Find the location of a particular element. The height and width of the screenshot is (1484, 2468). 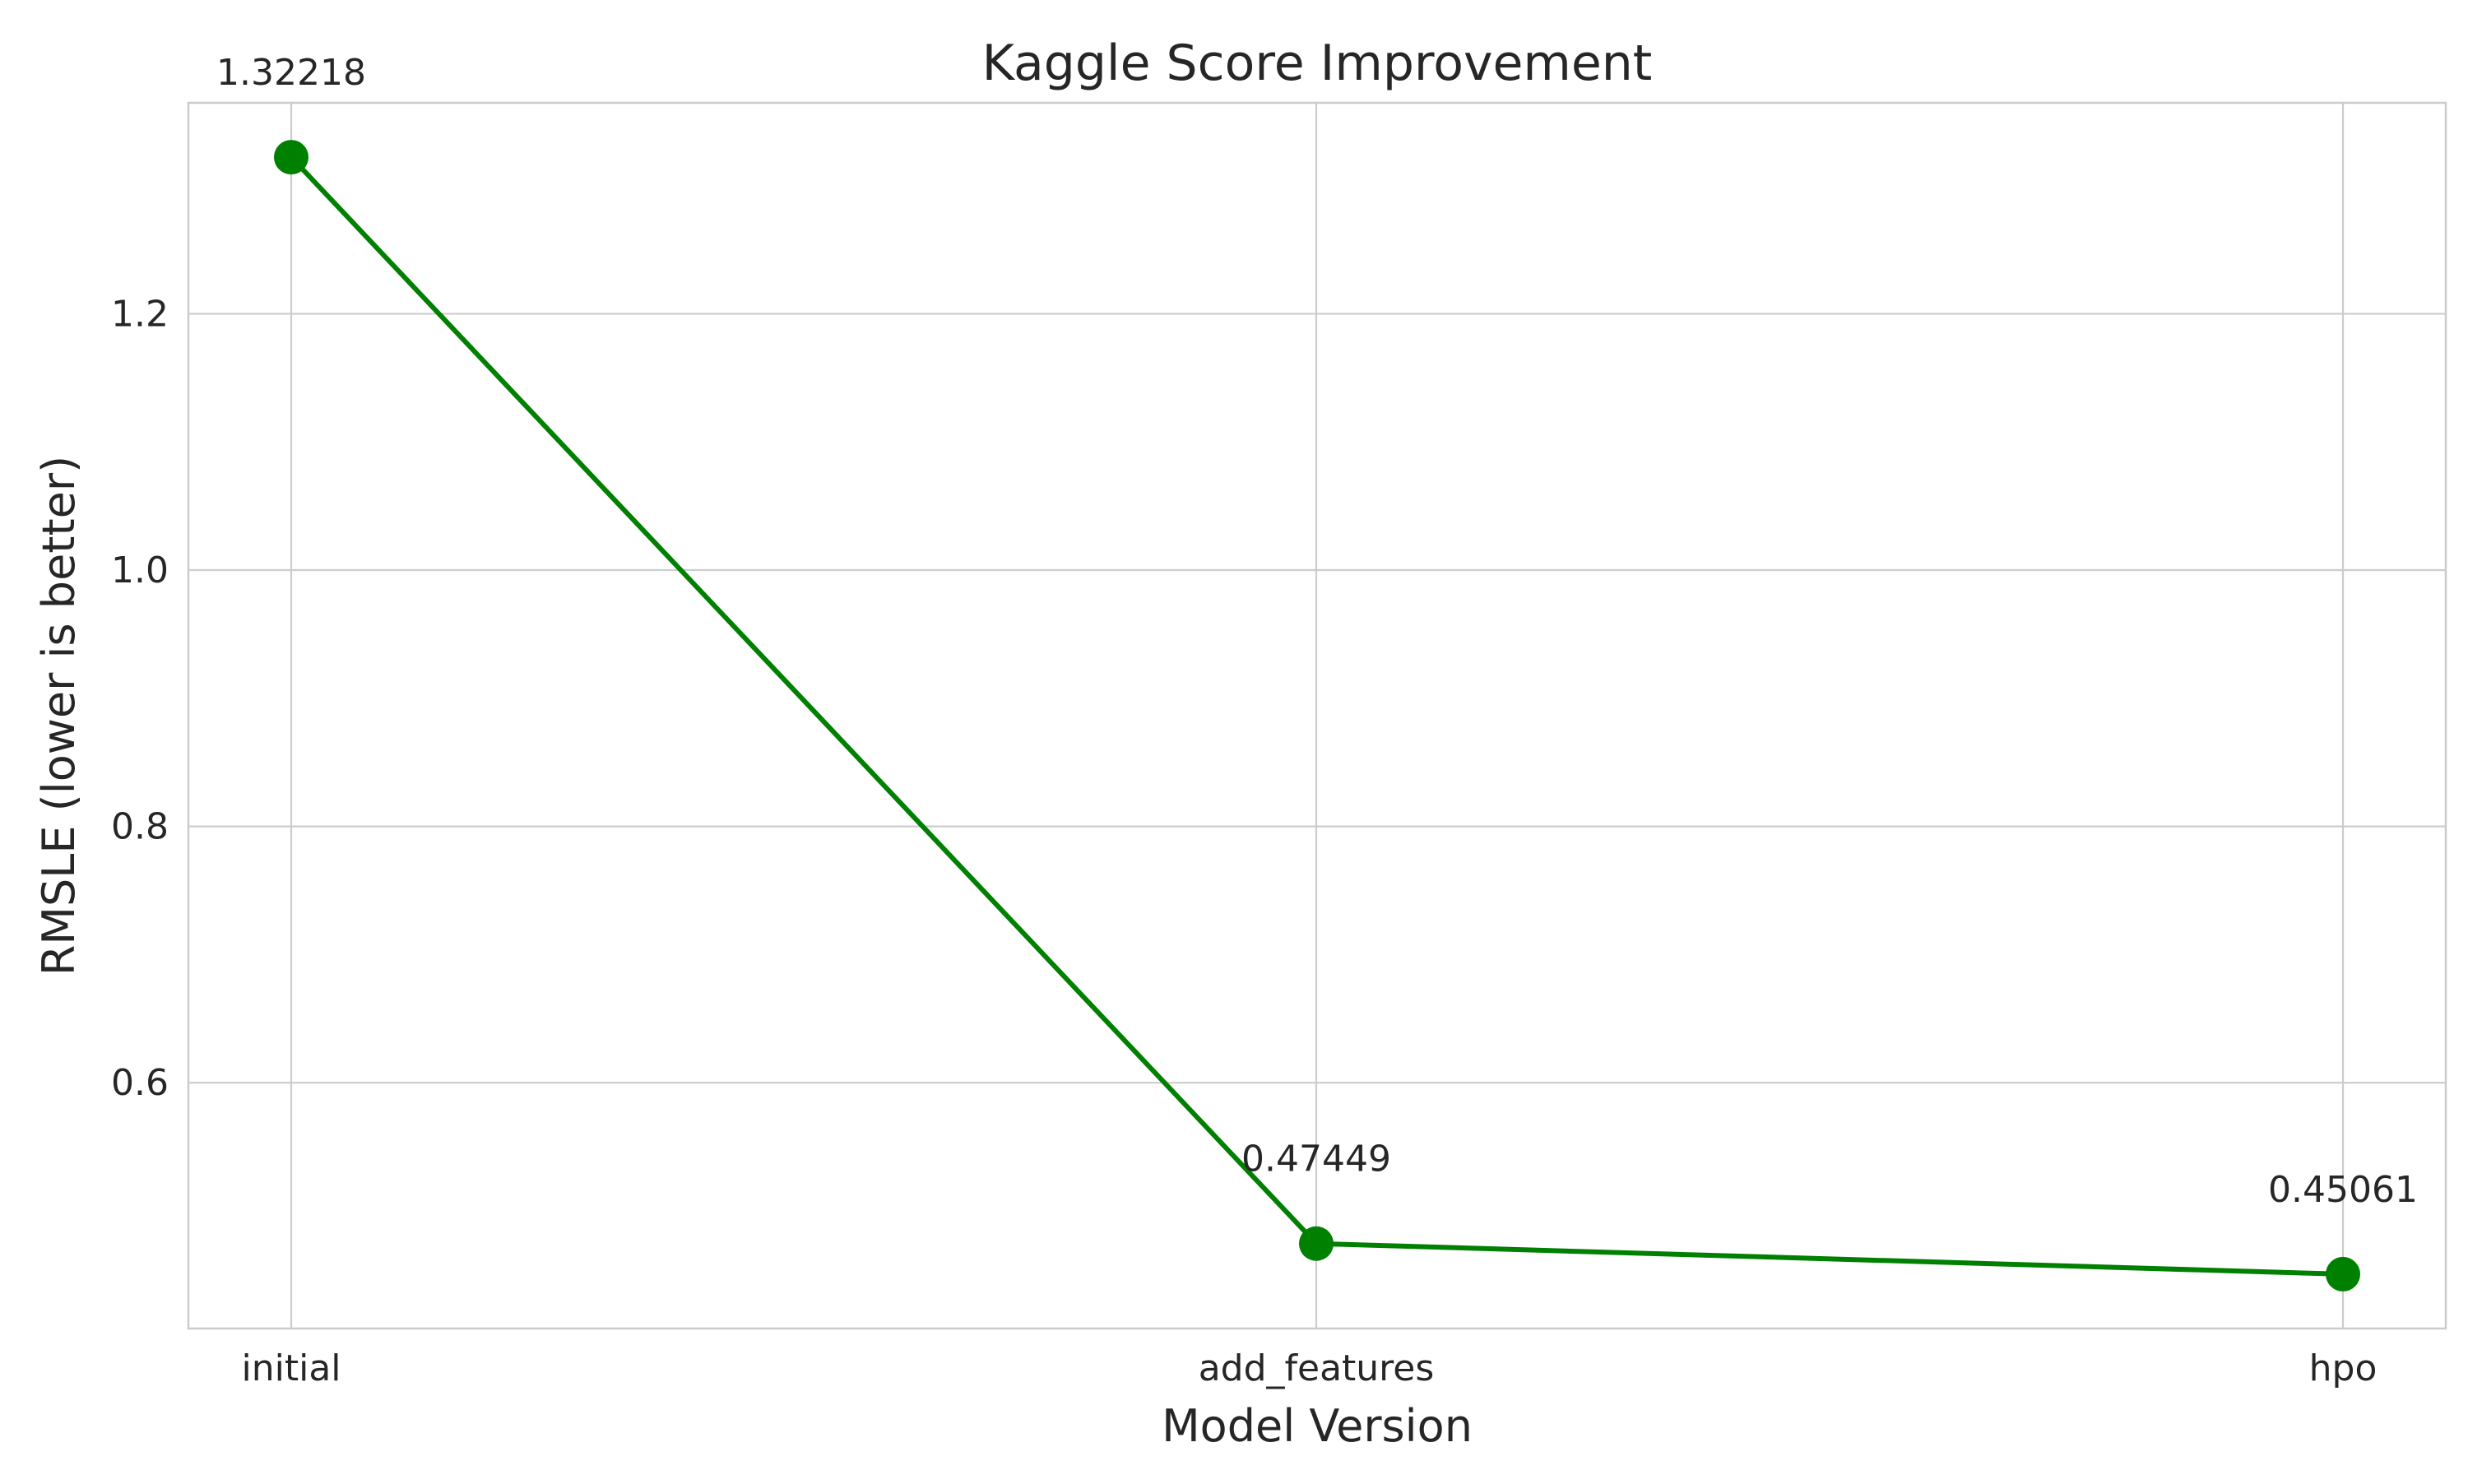

data-label: 0.45061 is located at coordinates (2343, 1190).